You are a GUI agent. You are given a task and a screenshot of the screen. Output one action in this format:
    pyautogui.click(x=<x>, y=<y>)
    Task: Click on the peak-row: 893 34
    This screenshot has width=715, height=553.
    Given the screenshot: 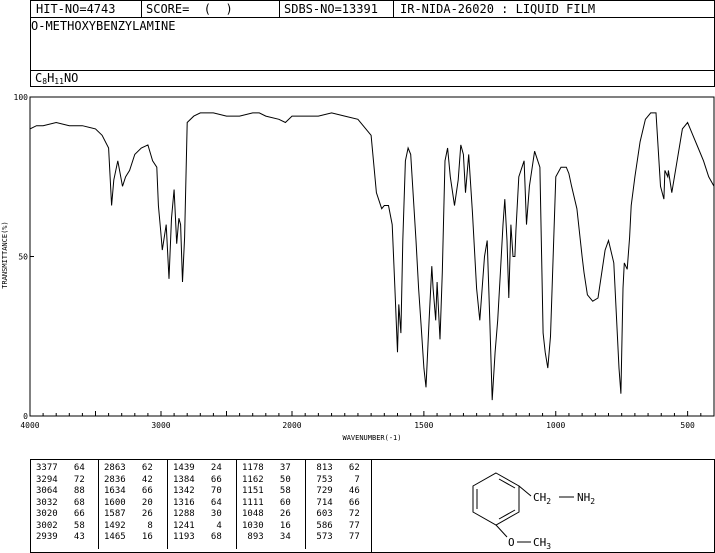 What is the action you would take?
    pyautogui.click(x=266, y=537)
    